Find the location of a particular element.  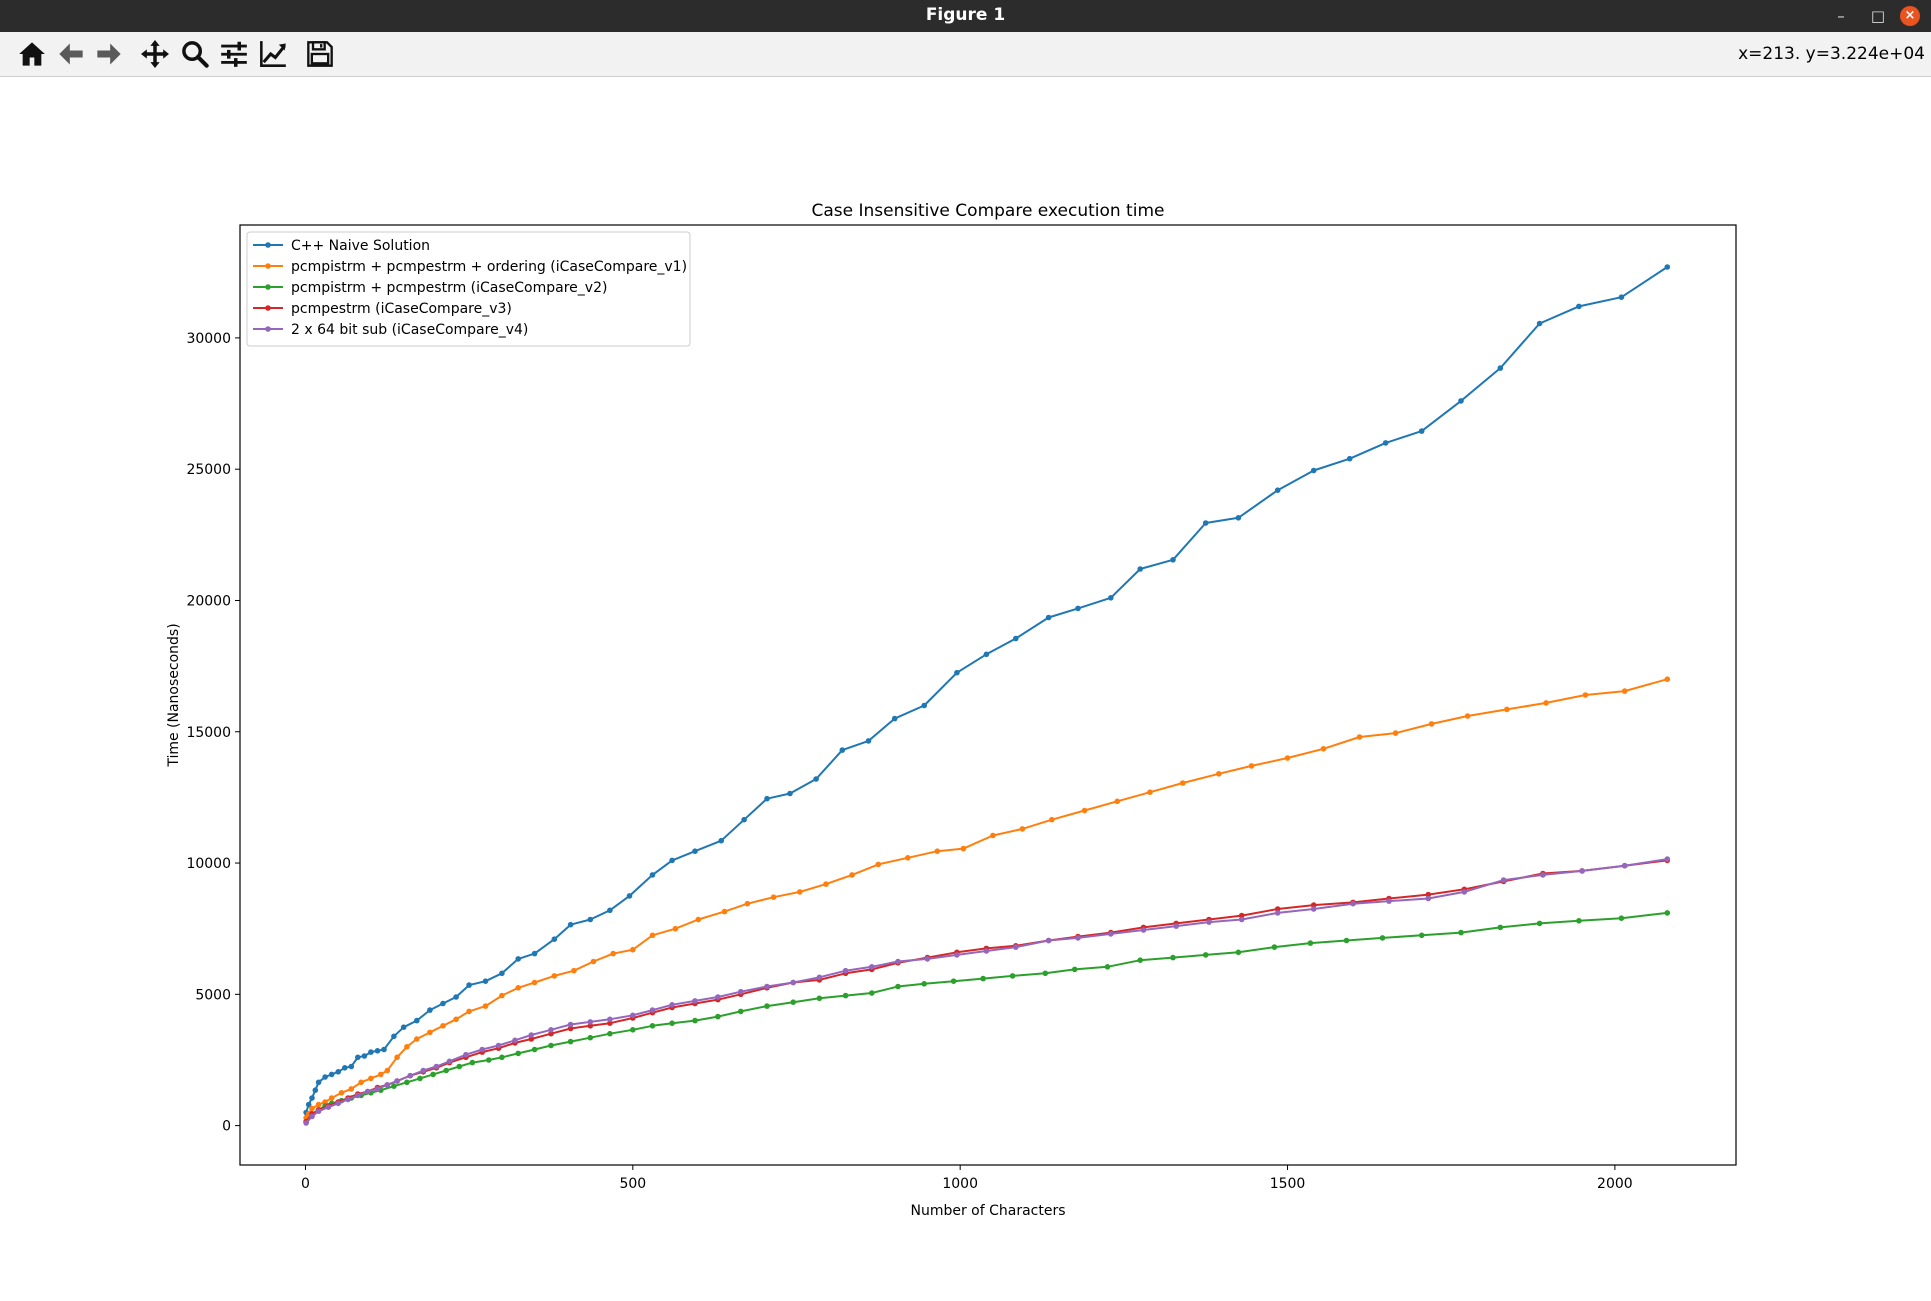

home-button is located at coordinates (32, 54).